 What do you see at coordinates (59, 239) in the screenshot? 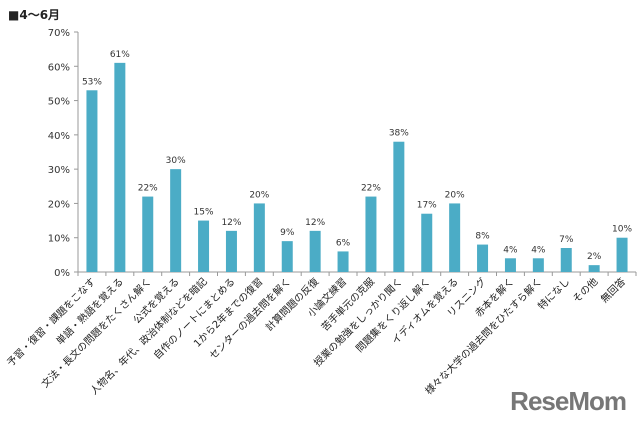
I see `y-tick-label: 10%` at bounding box center [59, 239].